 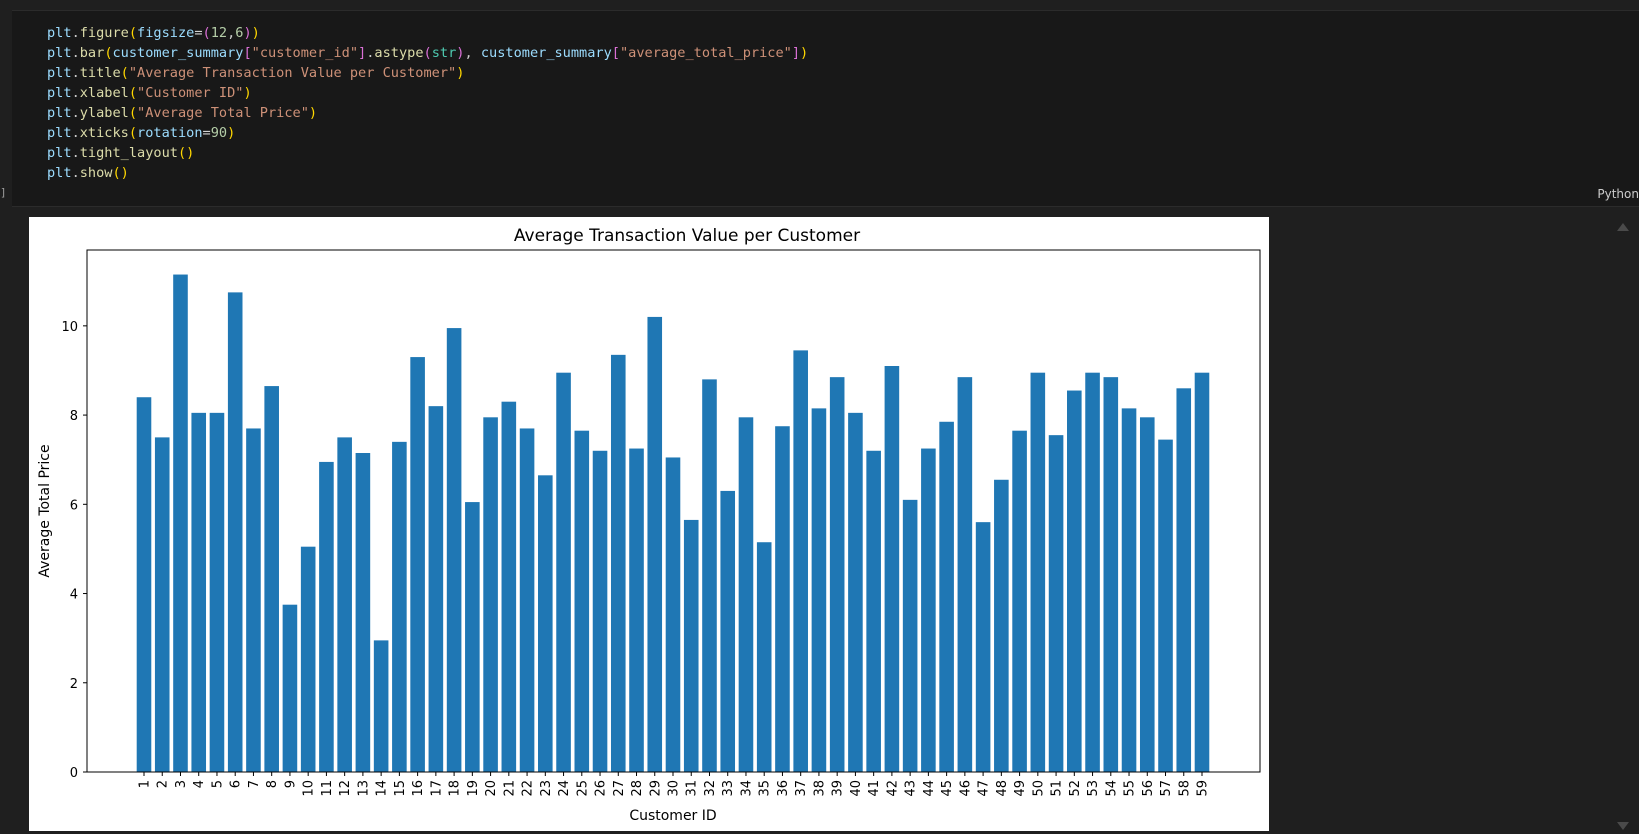 I want to click on code-token: (, so click(x=206, y=33).